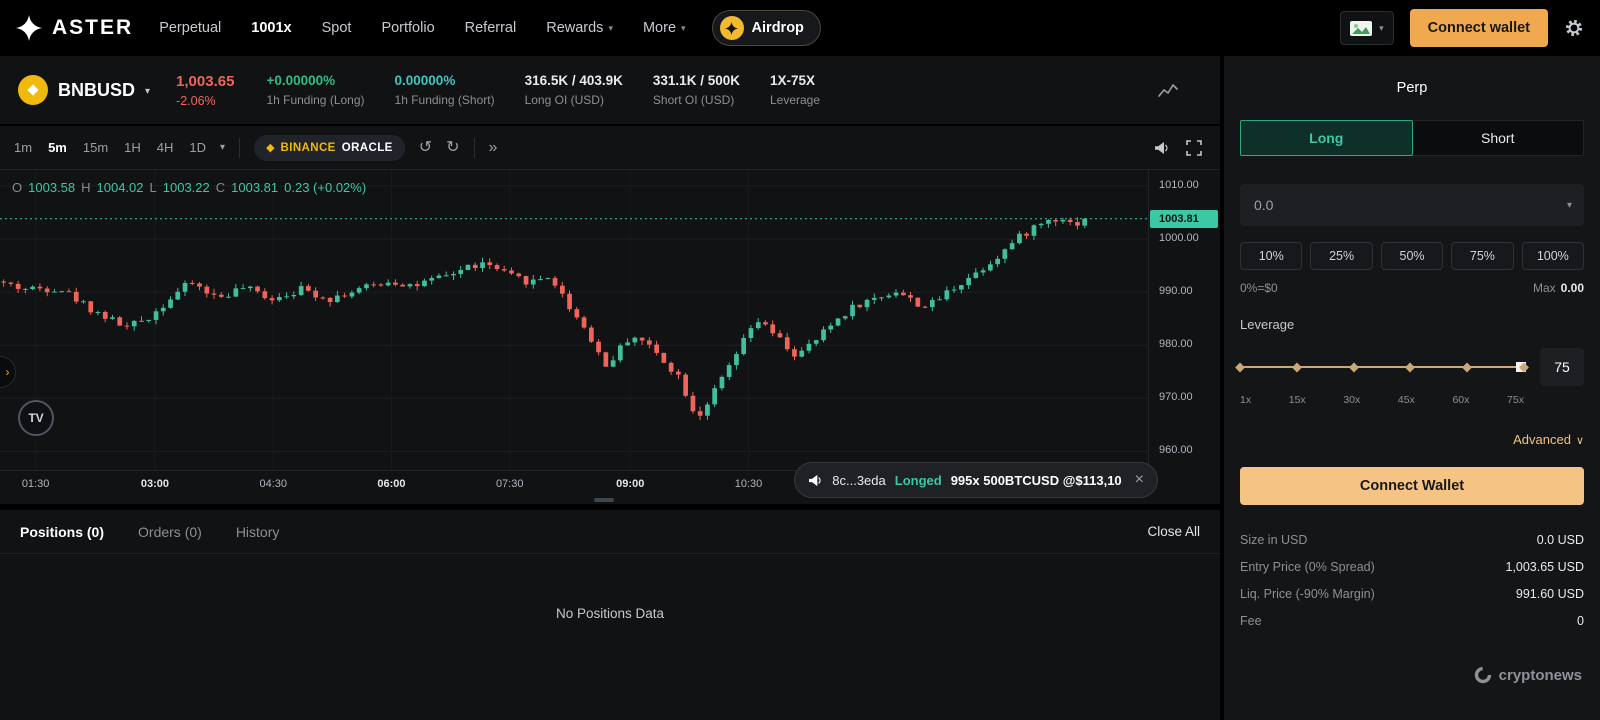 This screenshot has height=720, width=1600. I want to click on expand-toolbar-icon: », so click(493, 147).